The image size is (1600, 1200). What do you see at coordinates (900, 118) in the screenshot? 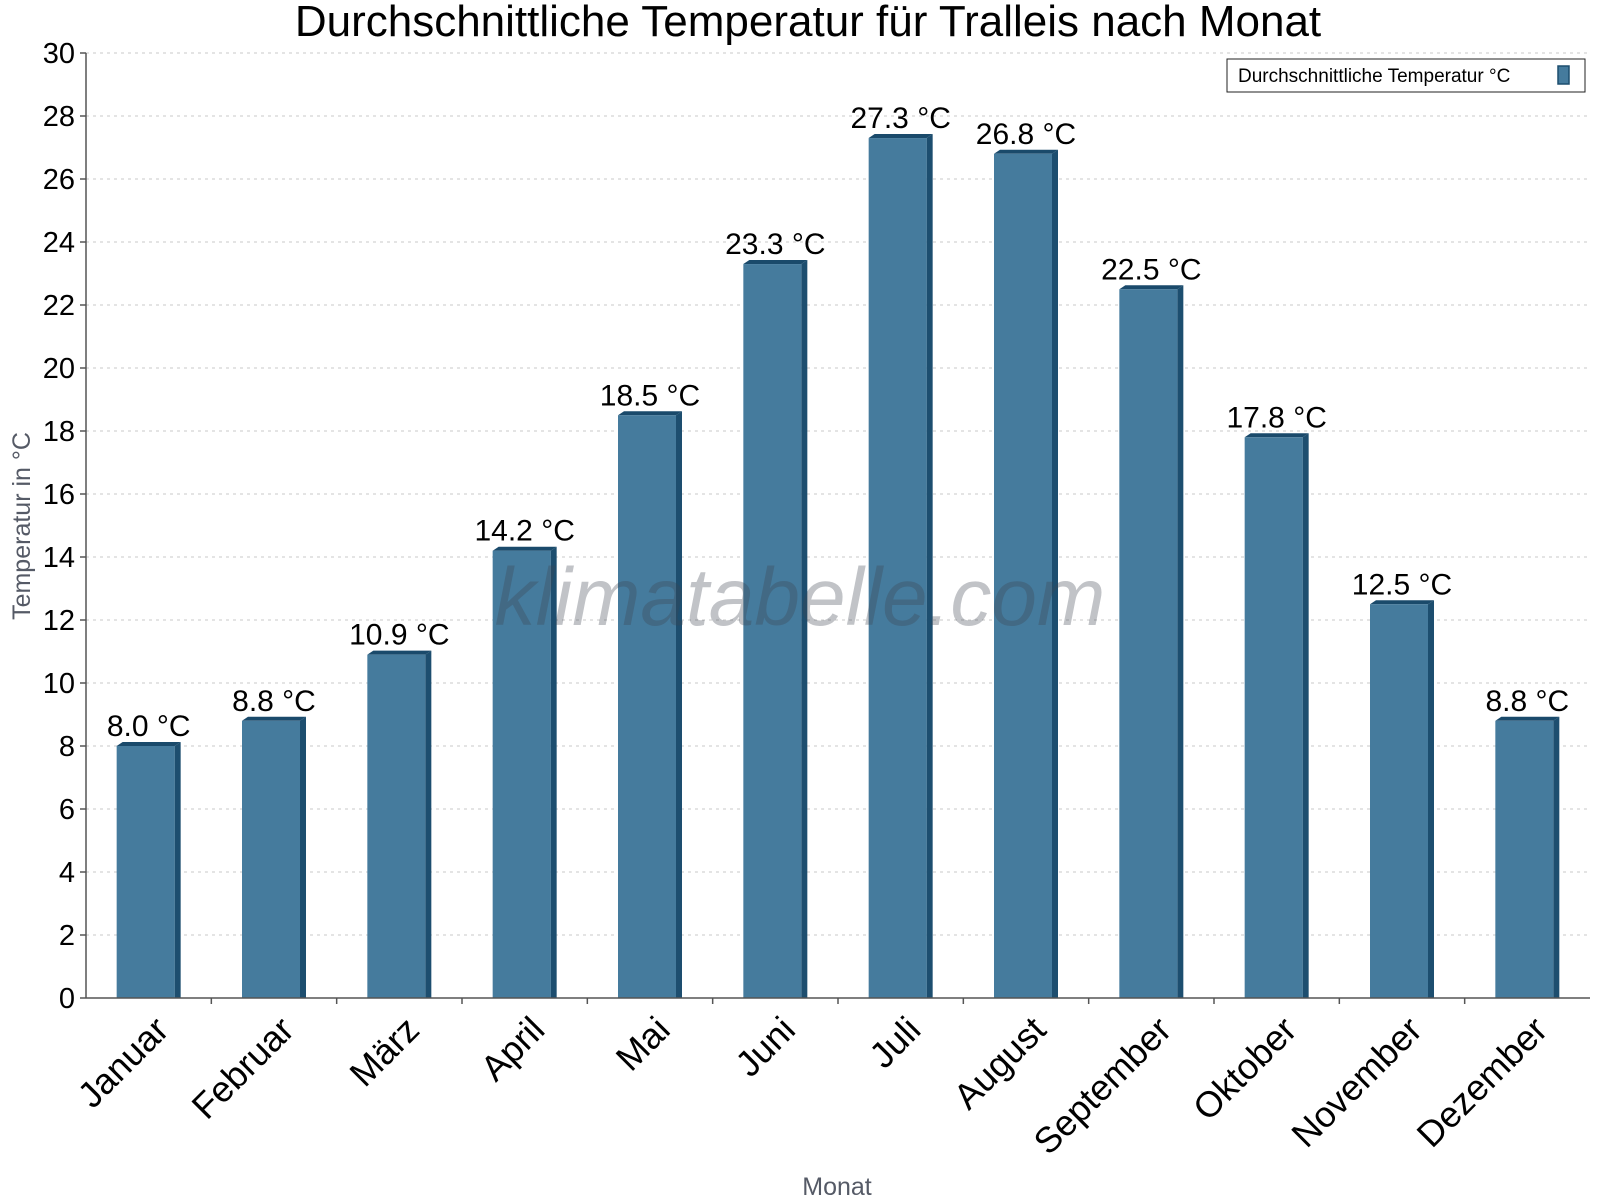
I see `data-label: 27.3 °C` at bounding box center [900, 118].